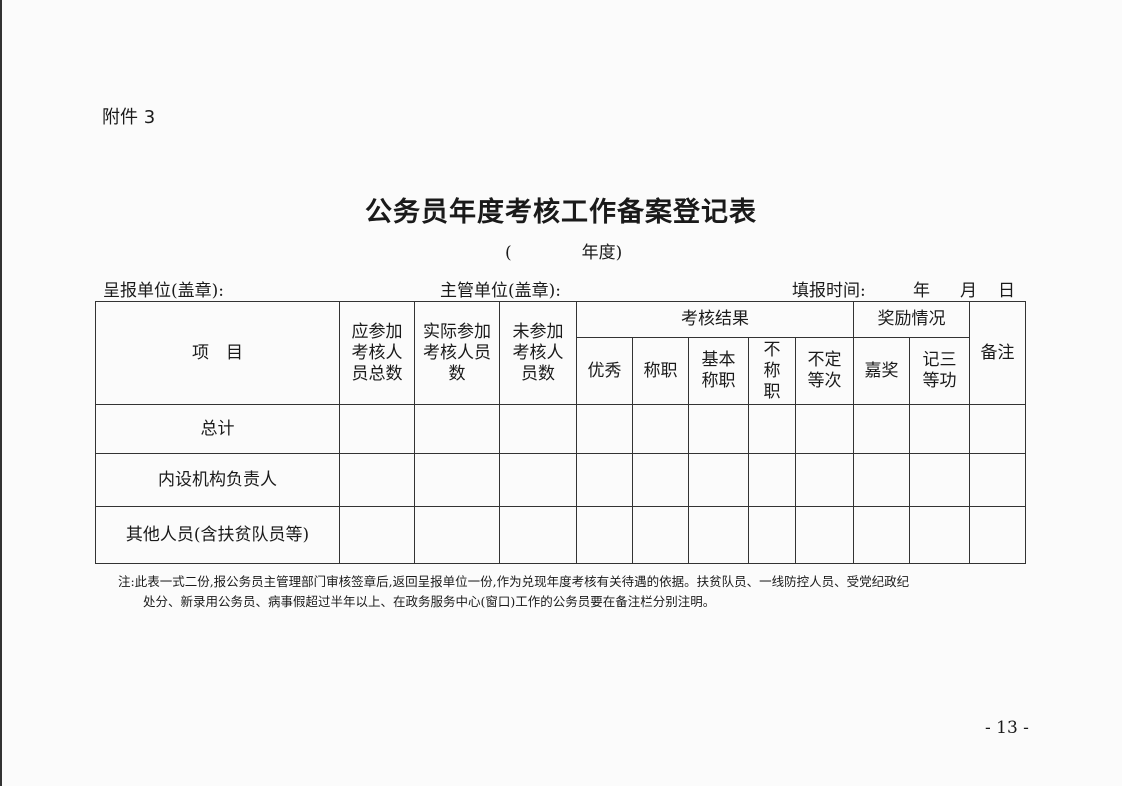 The width and height of the screenshot is (1122, 786). Describe the element at coordinates (377, 353) in the screenshot. I see `header-should-attend: 应参加考核人员总数` at that location.